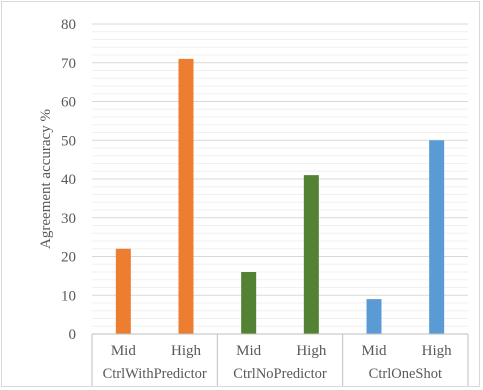  Describe the element at coordinates (68, 296) in the screenshot. I see `y-tick-label: 10` at that location.